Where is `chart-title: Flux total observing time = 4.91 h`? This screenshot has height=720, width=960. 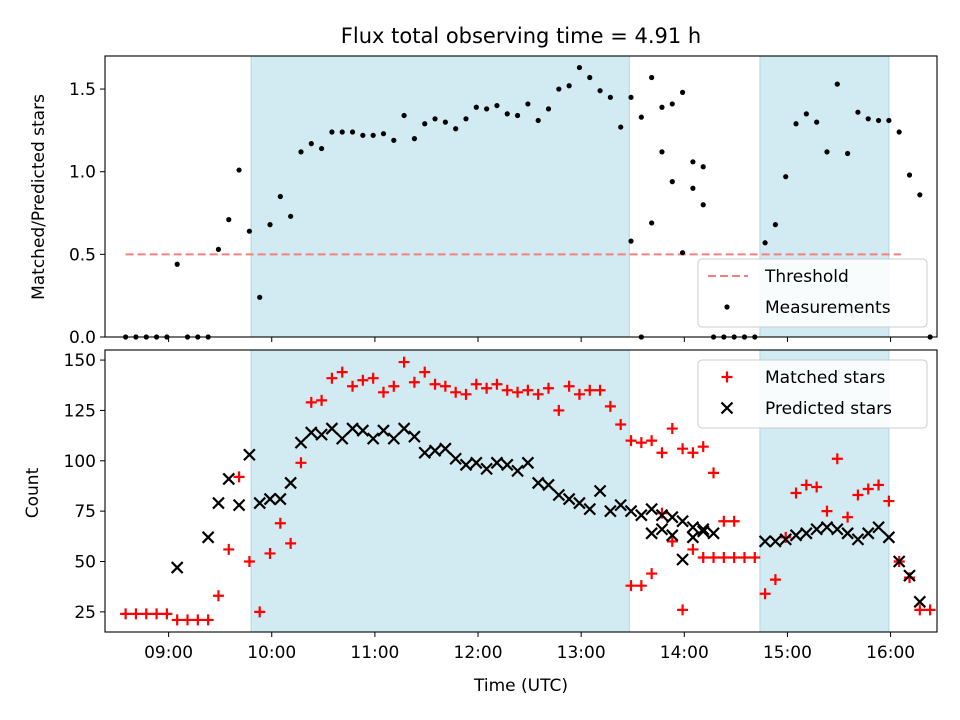 chart-title: Flux total observing time = 4.91 h is located at coordinates (521, 36).